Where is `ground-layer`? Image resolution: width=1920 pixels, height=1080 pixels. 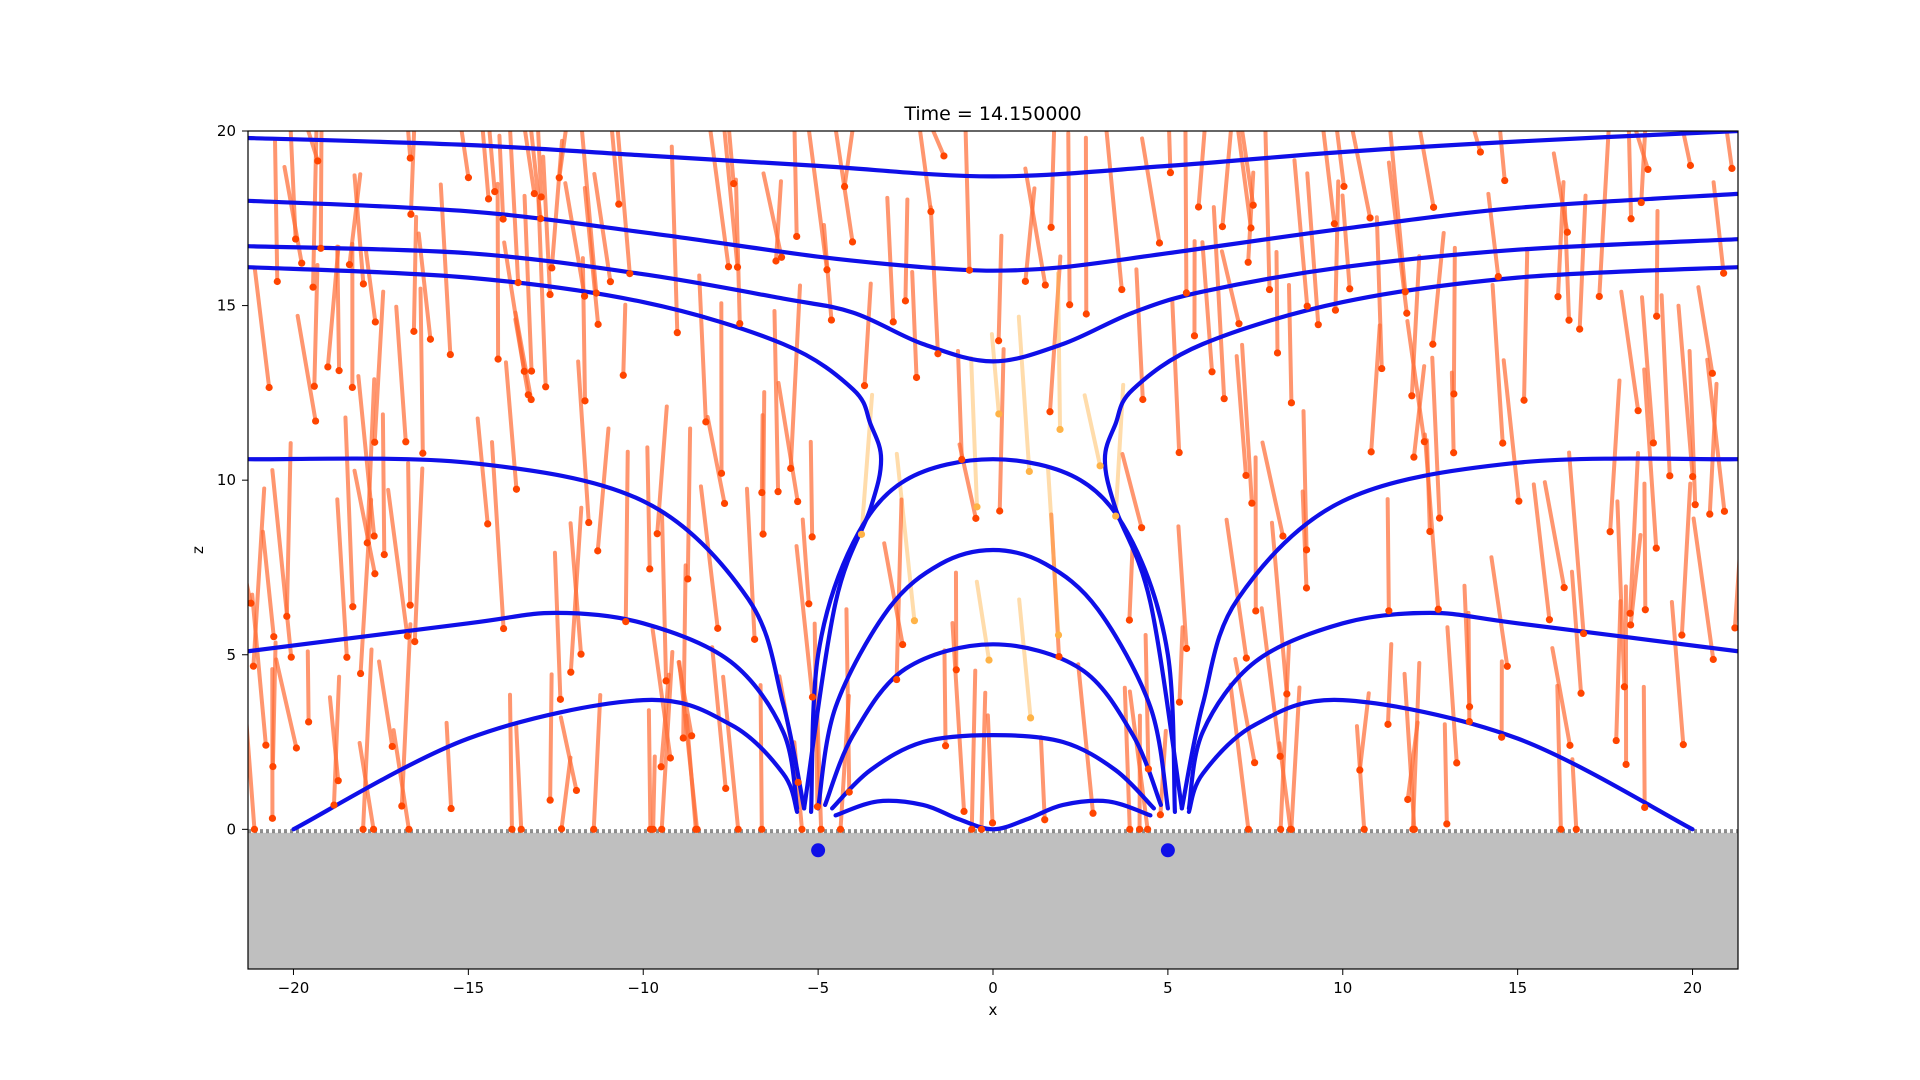 ground-layer is located at coordinates (993, 899).